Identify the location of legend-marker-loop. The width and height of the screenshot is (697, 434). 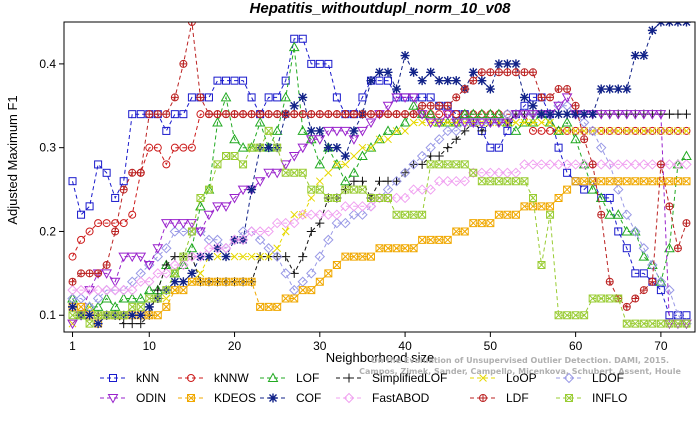
(483, 378).